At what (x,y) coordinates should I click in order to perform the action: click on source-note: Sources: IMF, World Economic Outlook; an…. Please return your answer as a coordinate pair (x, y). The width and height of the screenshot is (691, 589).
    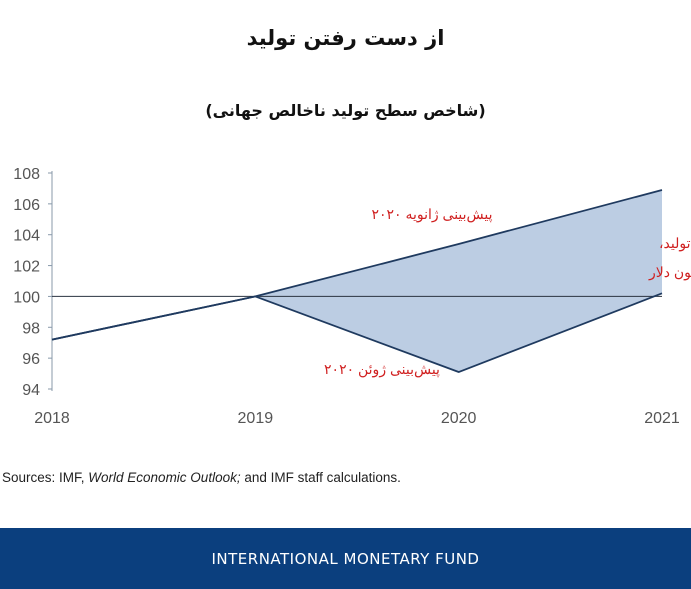
    Looking at the image, I should click on (201, 477).